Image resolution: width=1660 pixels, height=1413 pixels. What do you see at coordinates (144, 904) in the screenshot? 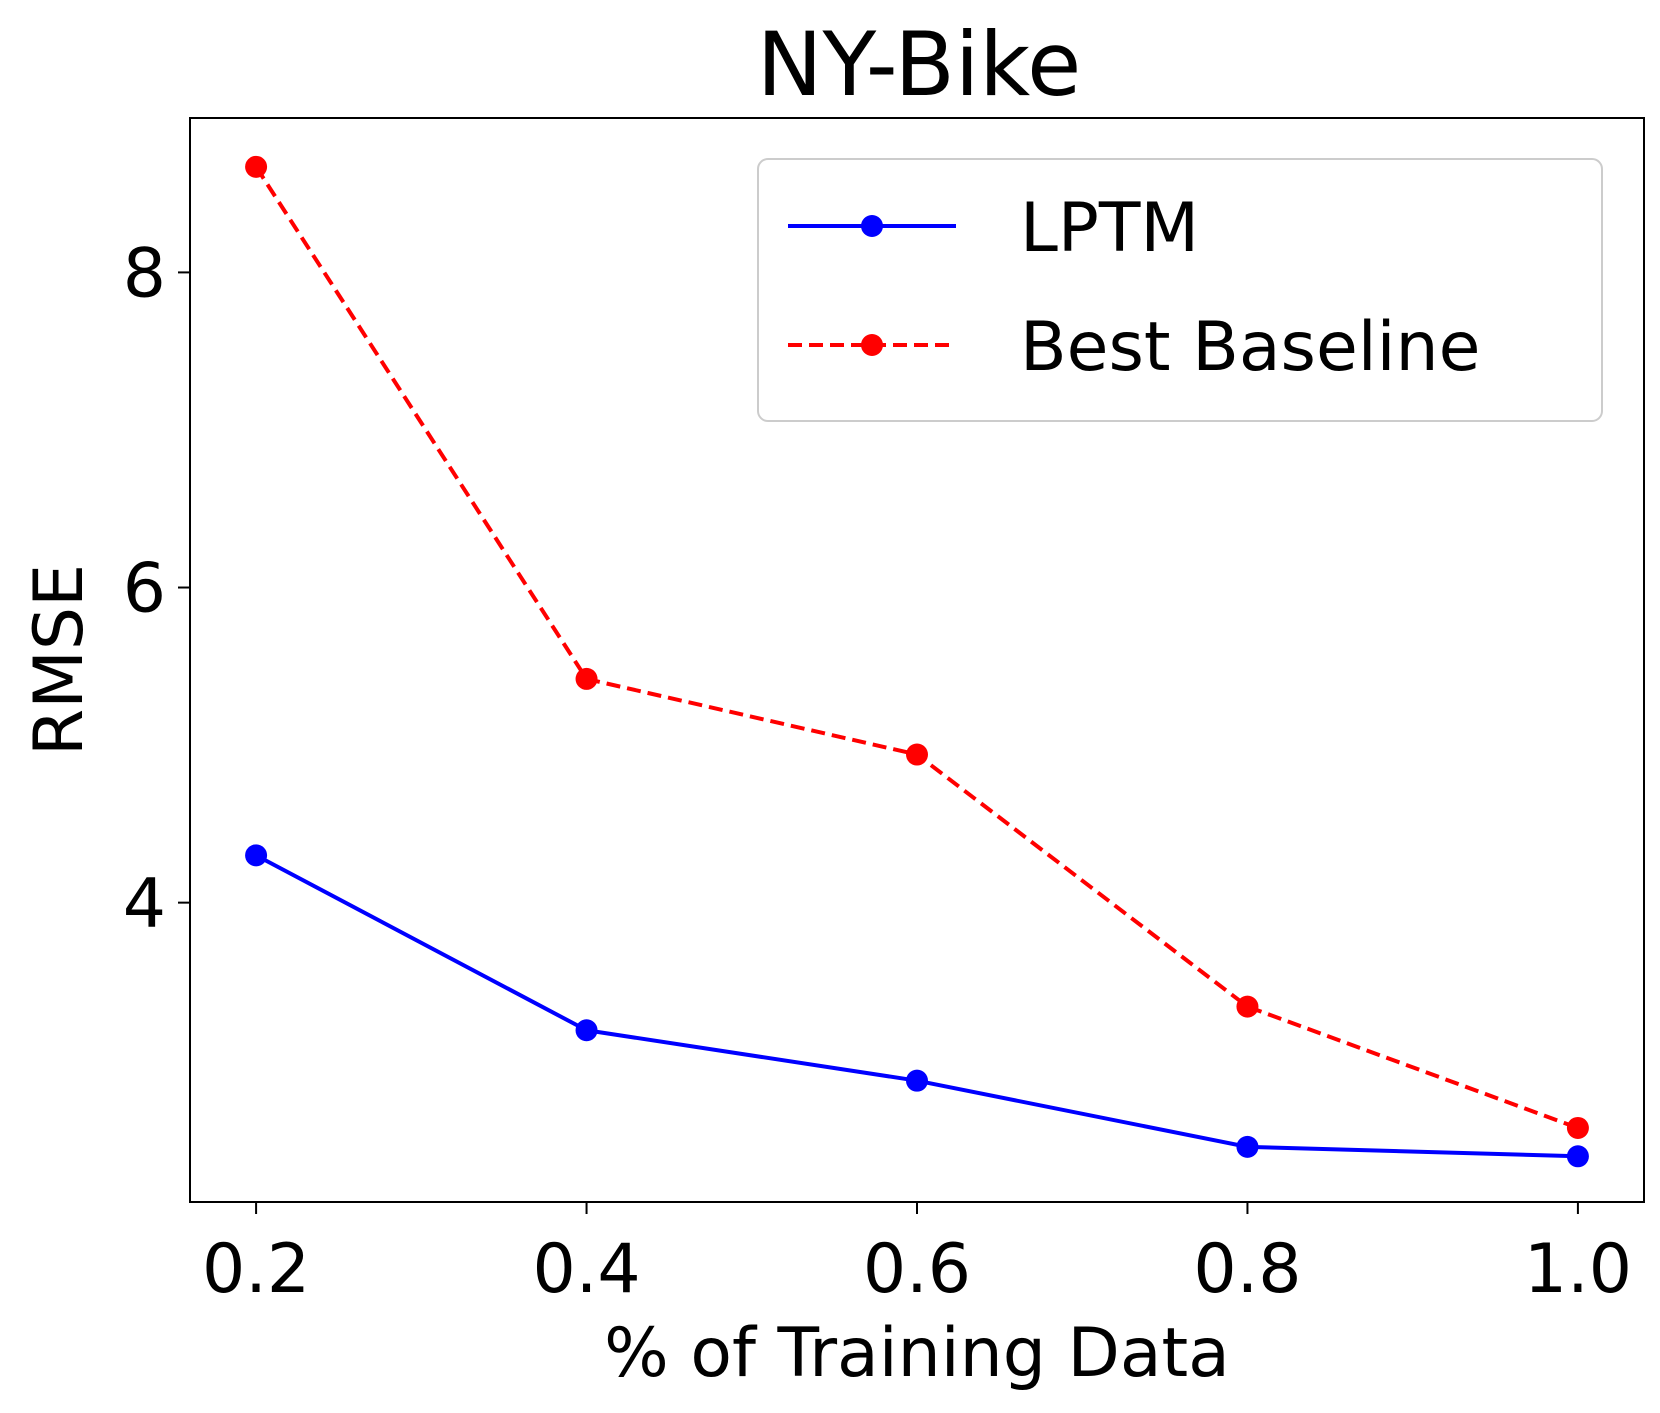
I see `y-tick-label: 4` at bounding box center [144, 904].